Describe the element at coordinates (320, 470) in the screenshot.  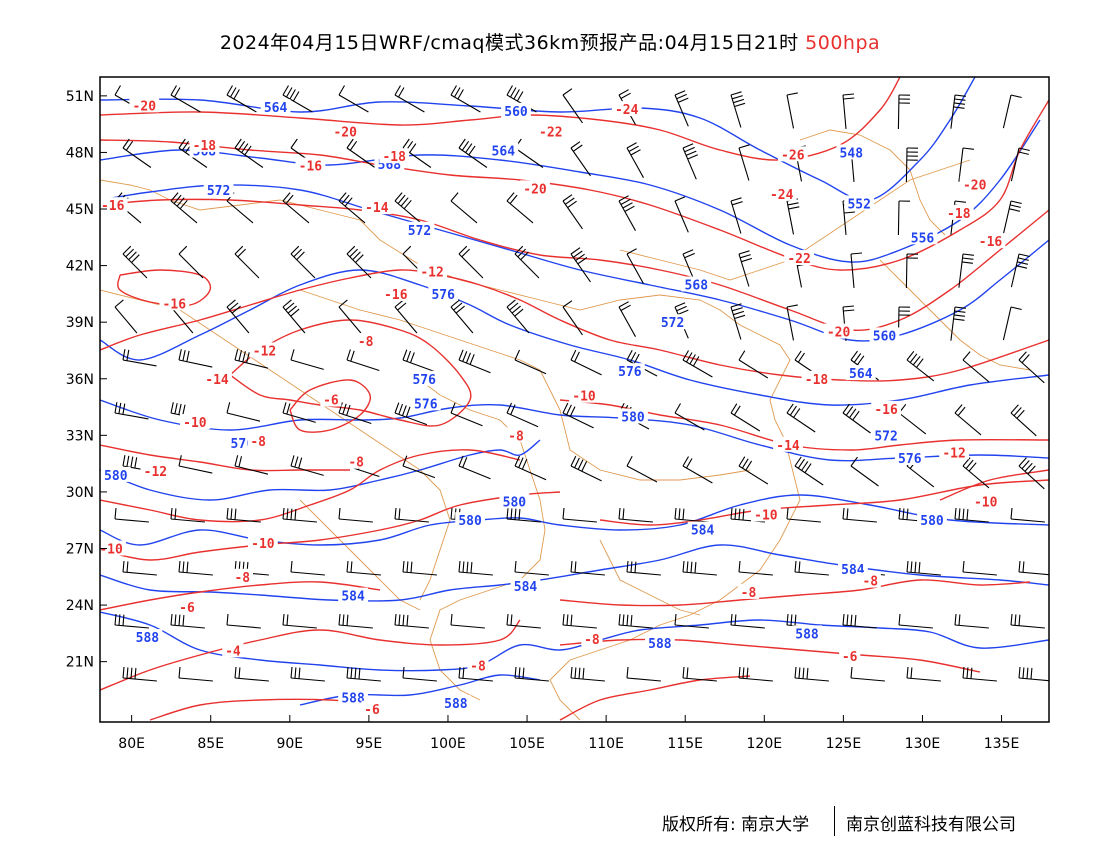
I see `height-contour` at that location.